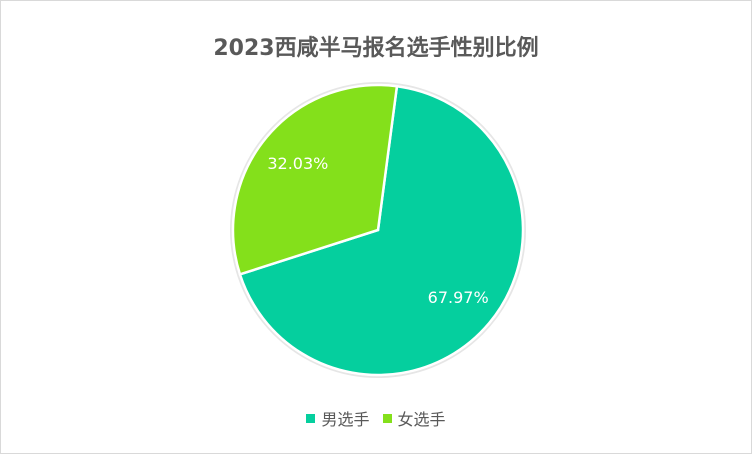  I want to click on data-label-0: 67.97%, so click(458, 297).